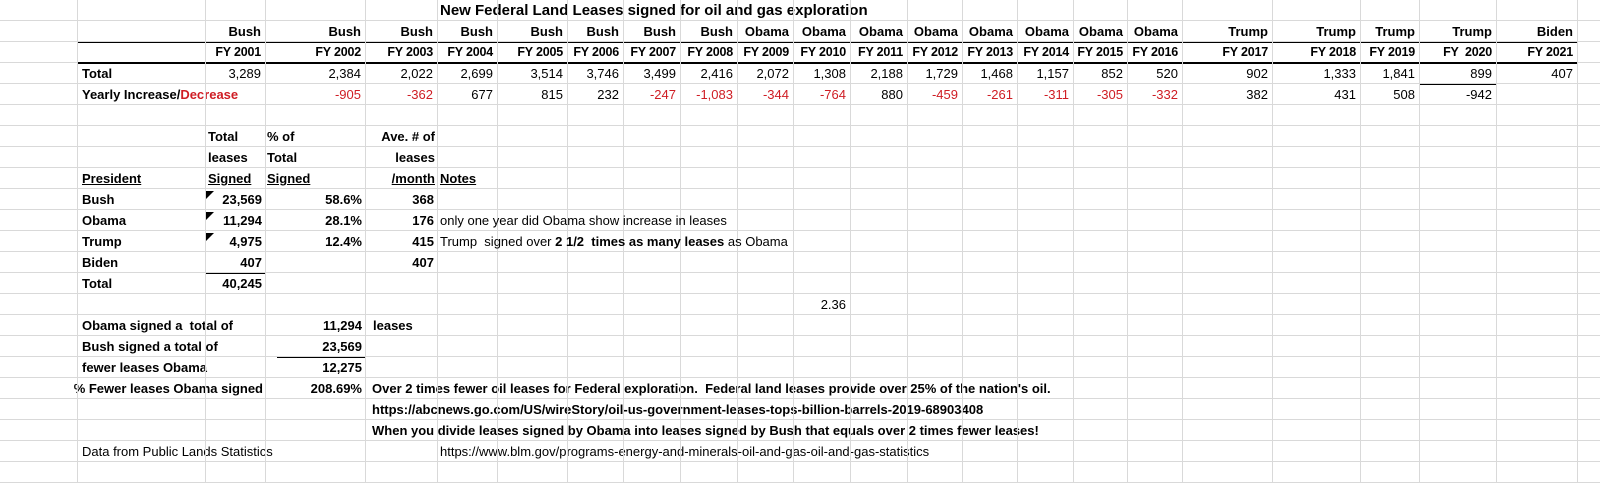  What do you see at coordinates (1155, 52) in the screenshot?
I see `fy-year-cell: FY 2016` at bounding box center [1155, 52].